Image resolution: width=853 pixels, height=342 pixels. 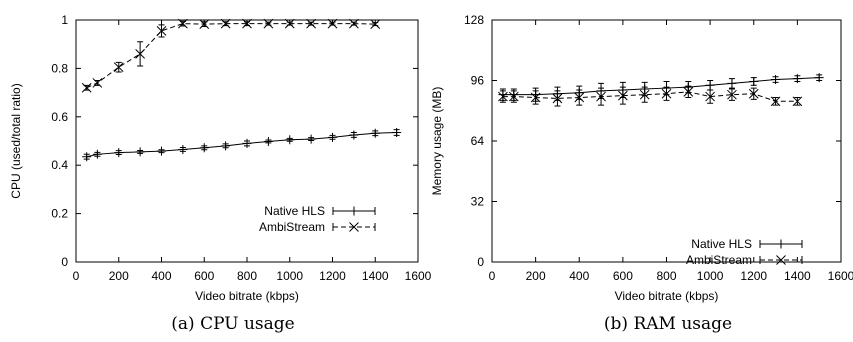 I want to click on y-tick-label: 0.4, so click(x=59, y=165).